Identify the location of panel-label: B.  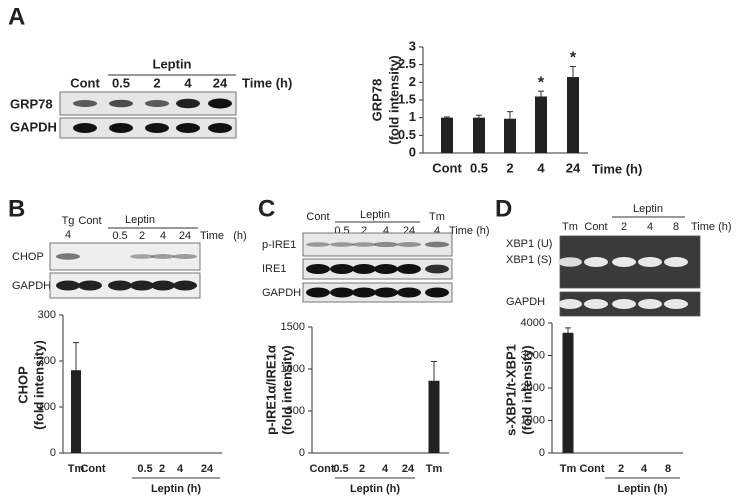
(16, 208).